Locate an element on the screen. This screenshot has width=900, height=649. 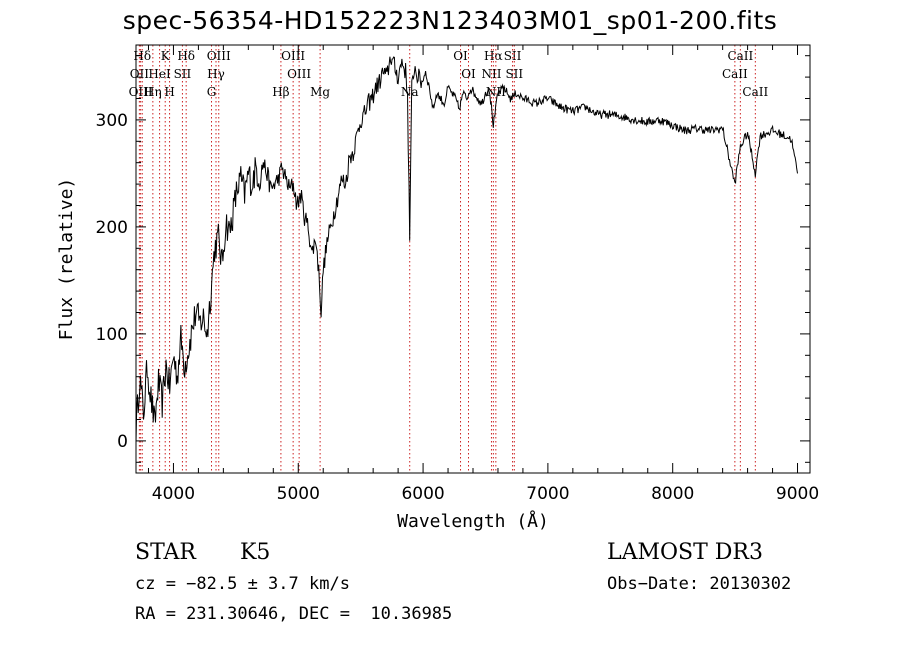
line-label-15: Mg is located at coordinates (320, 92).